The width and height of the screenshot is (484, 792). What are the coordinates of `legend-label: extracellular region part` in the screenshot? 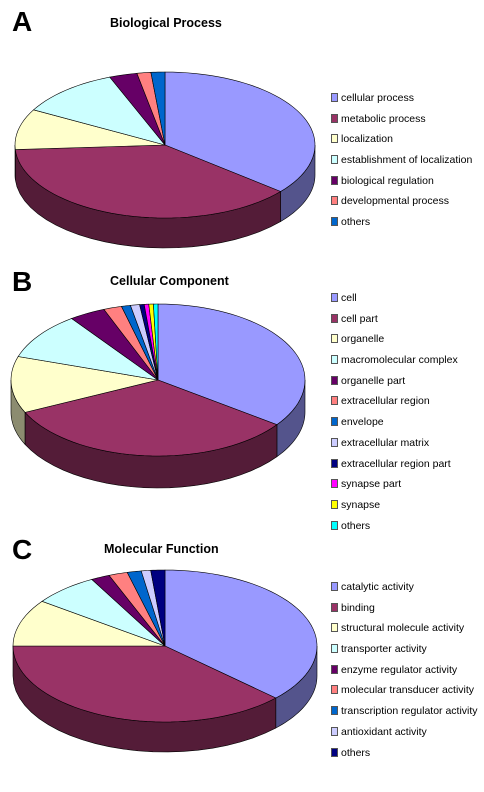 It's located at (396, 464).